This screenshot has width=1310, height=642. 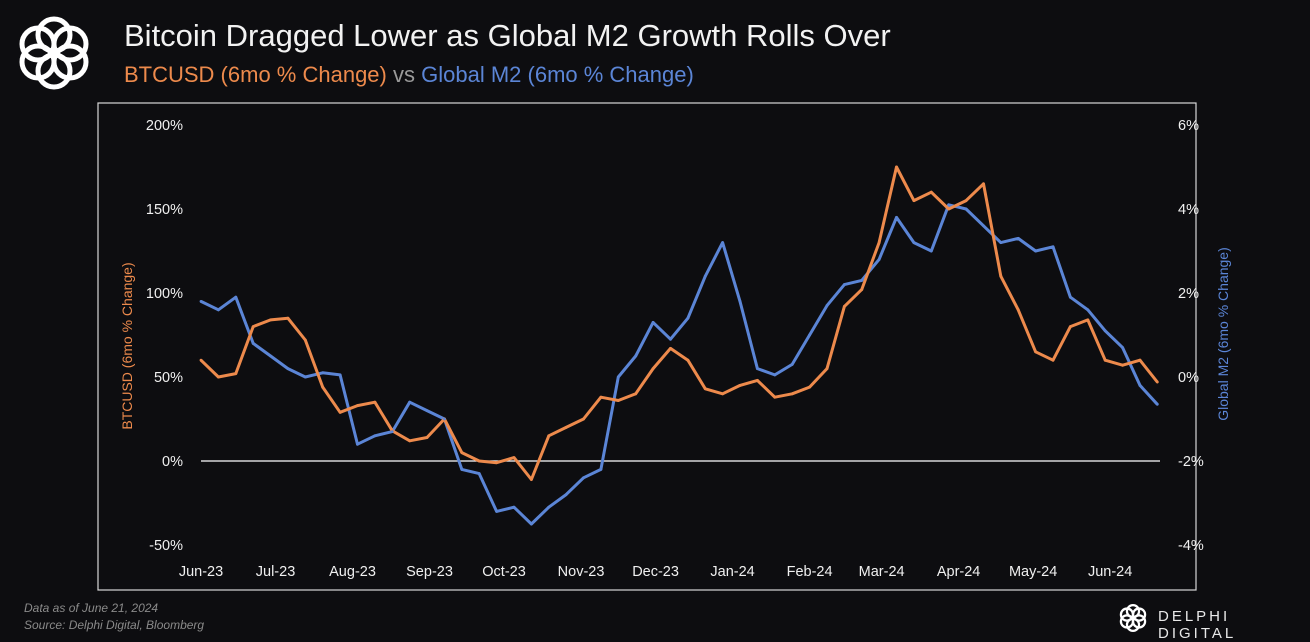 I want to click on x-tick-label: Aug-23, so click(x=352, y=572).